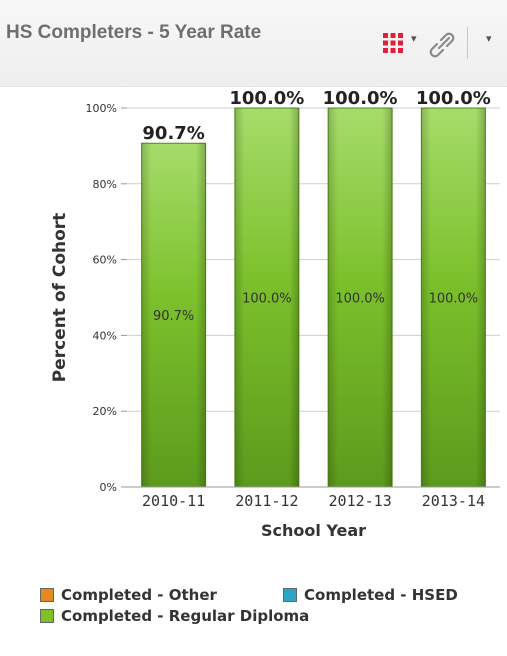 This screenshot has height=656, width=507. I want to click on bar-data-label: 90.7%, so click(173, 316).